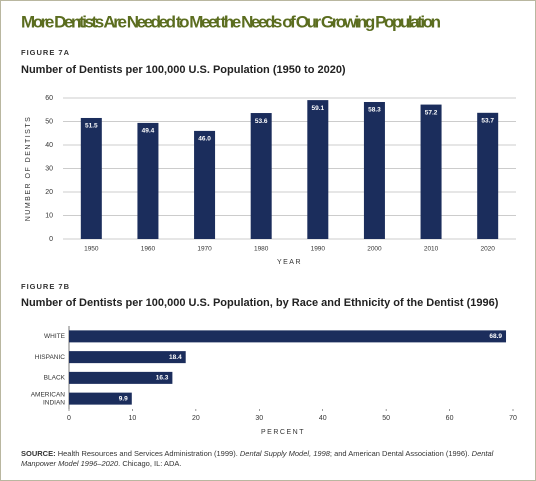 This screenshot has width=536, height=481. Describe the element at coordinates (431, 112) in the screenshot. I see `value-label: 57.2` at that location.